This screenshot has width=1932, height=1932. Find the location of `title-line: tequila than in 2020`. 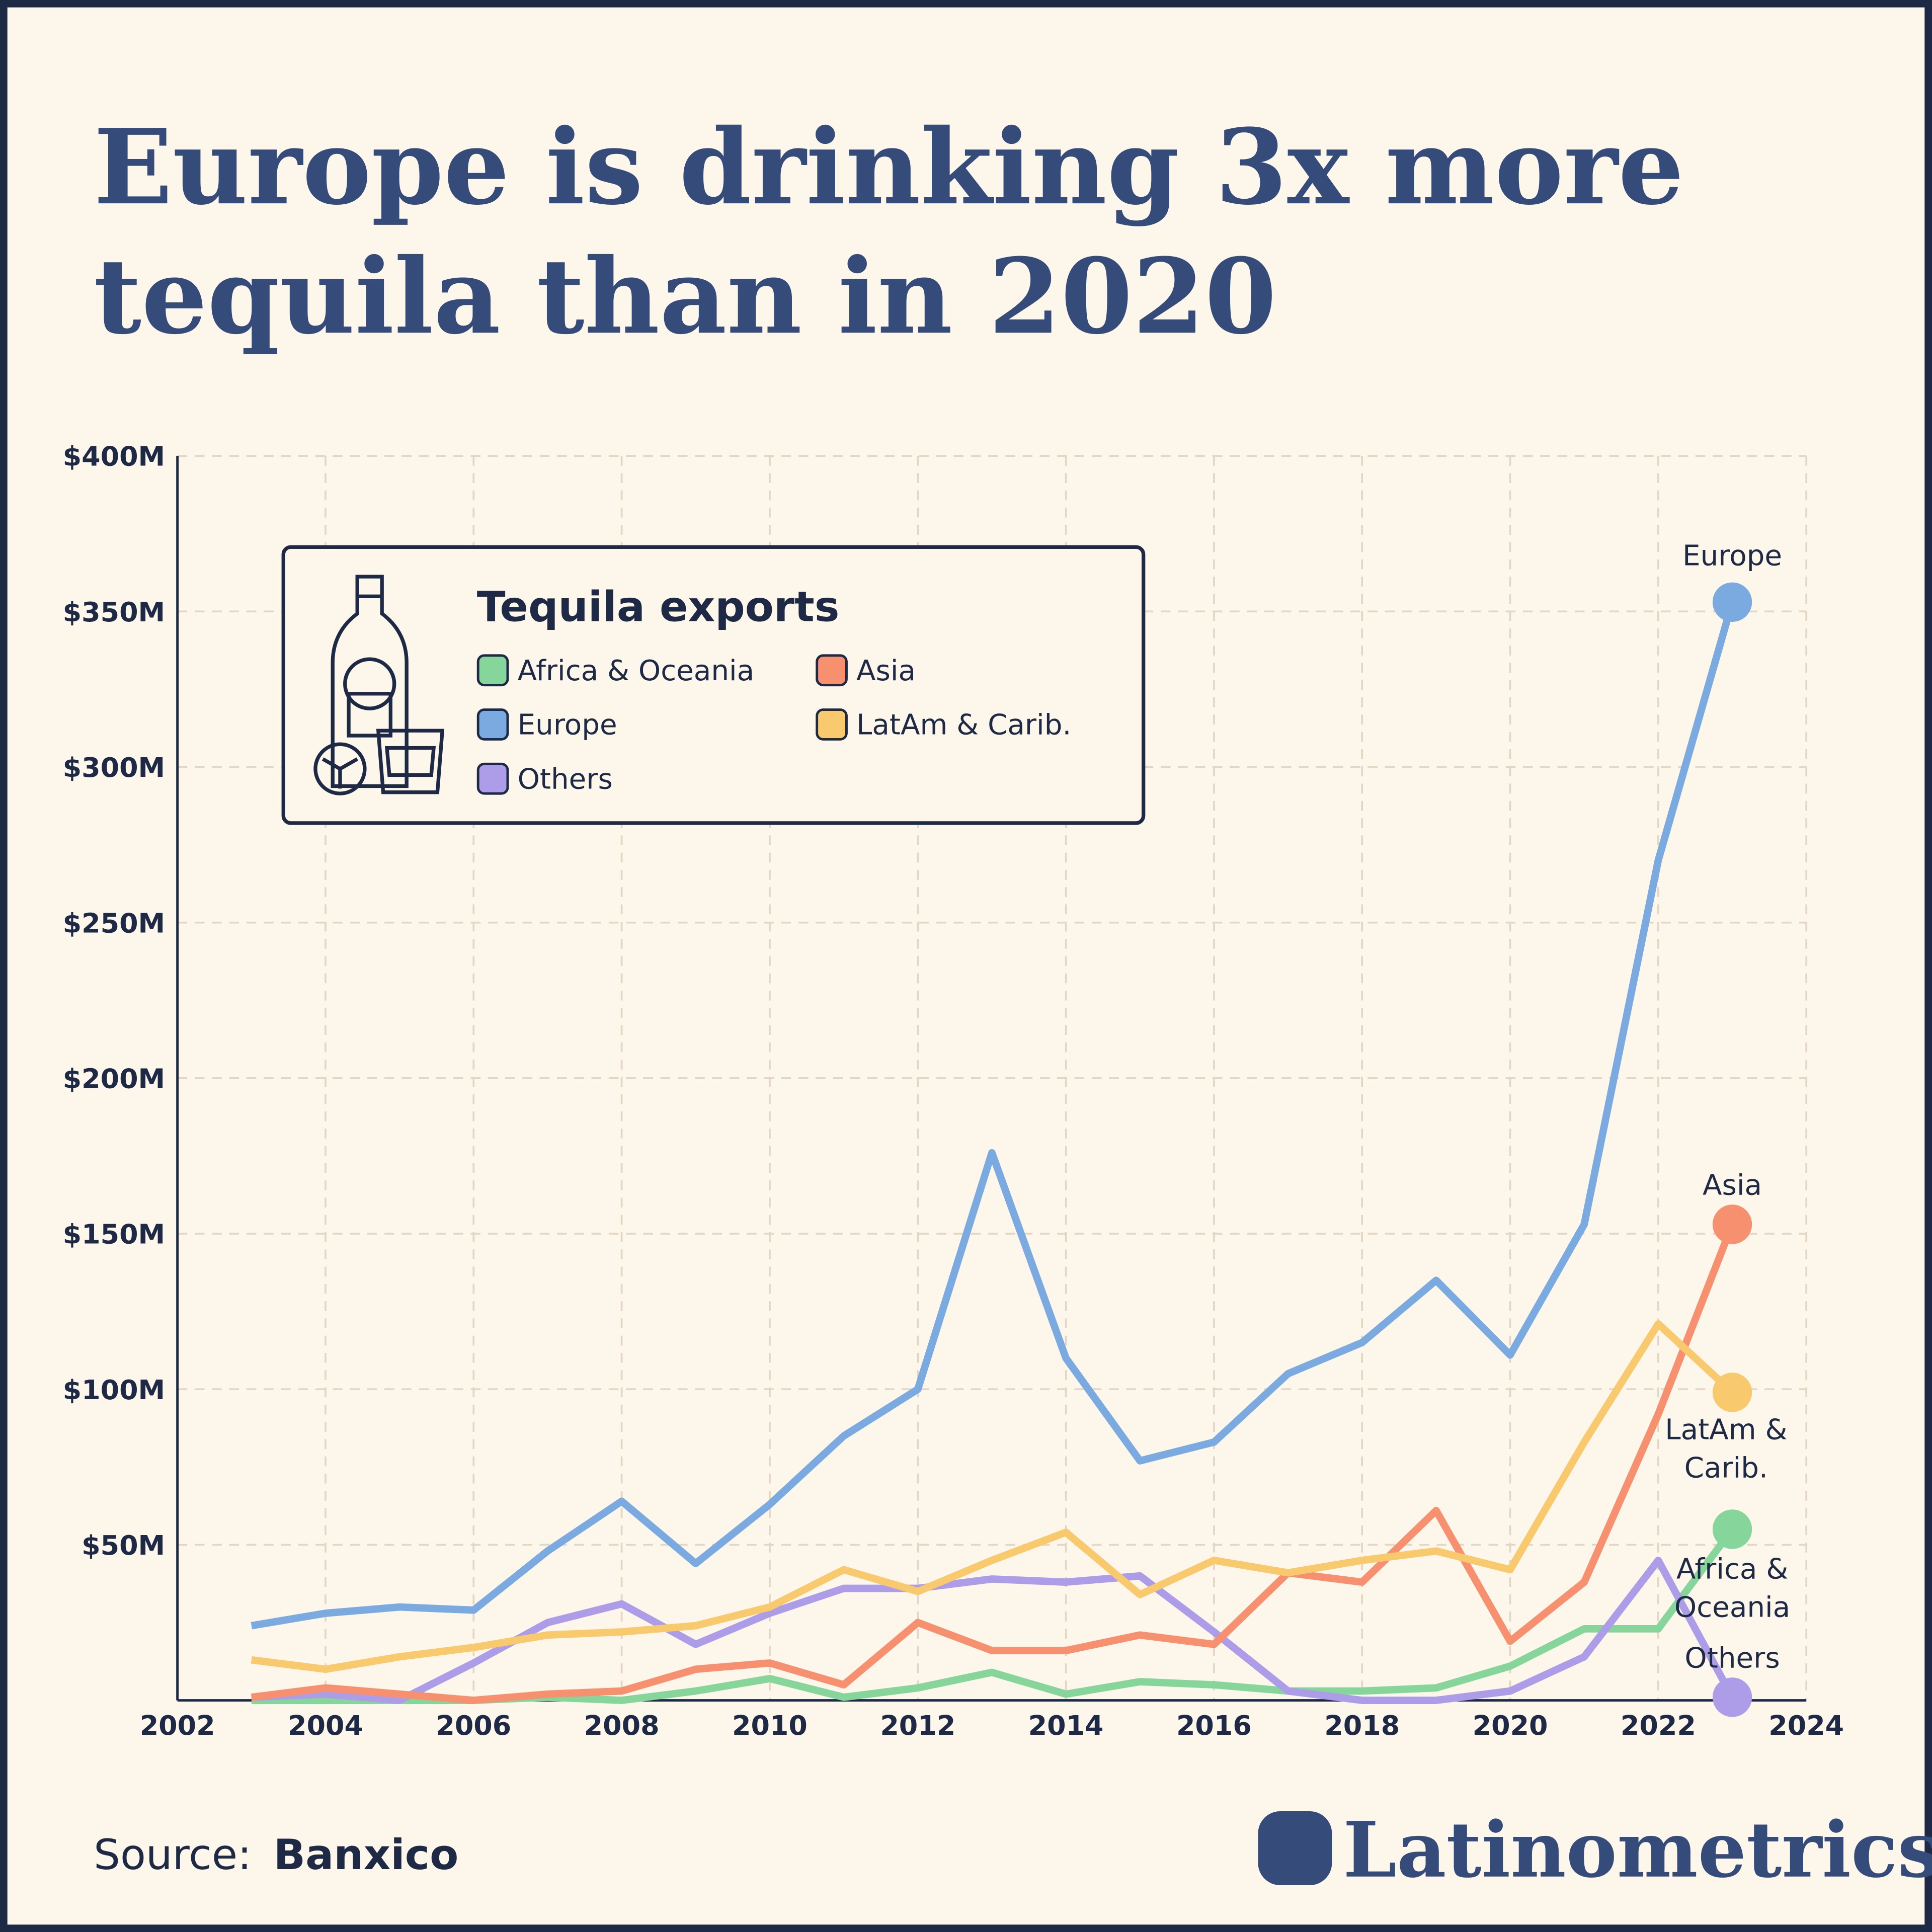

title-line: tequila than in 2020 is located at coordinates (685, 296).